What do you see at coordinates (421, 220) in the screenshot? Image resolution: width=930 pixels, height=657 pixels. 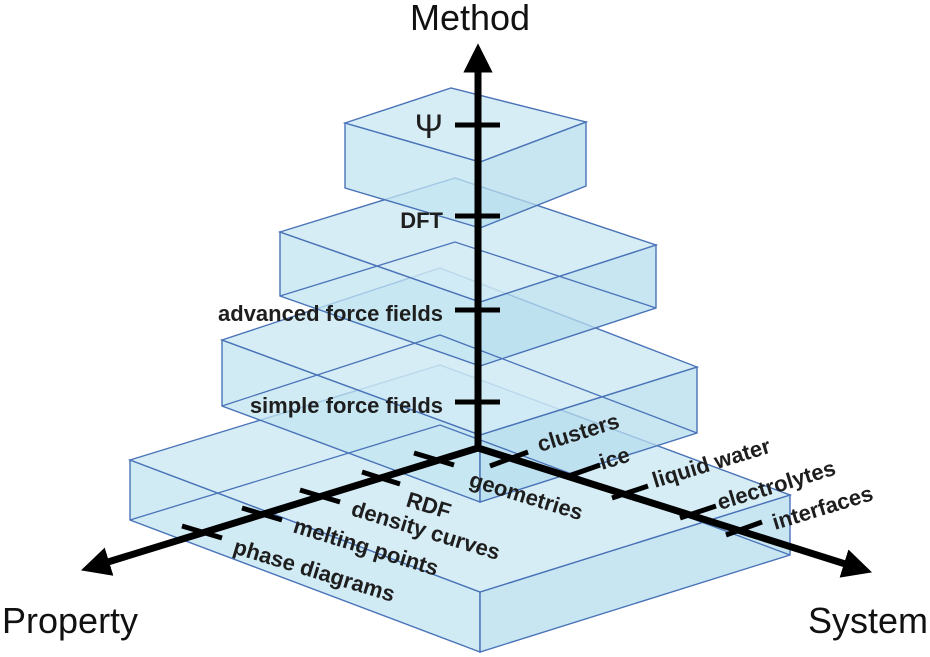 I see `method-label-dft: DFT` at bounding box center [421, 220].